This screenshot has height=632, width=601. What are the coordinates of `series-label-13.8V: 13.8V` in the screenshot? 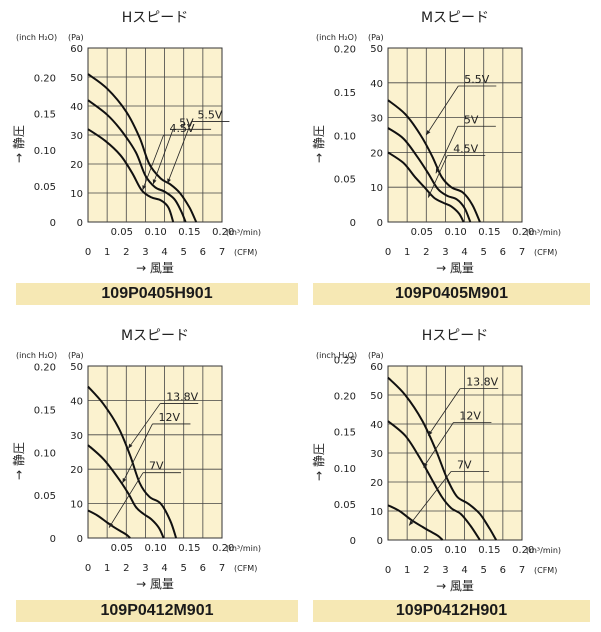 It's located at (182, 397).